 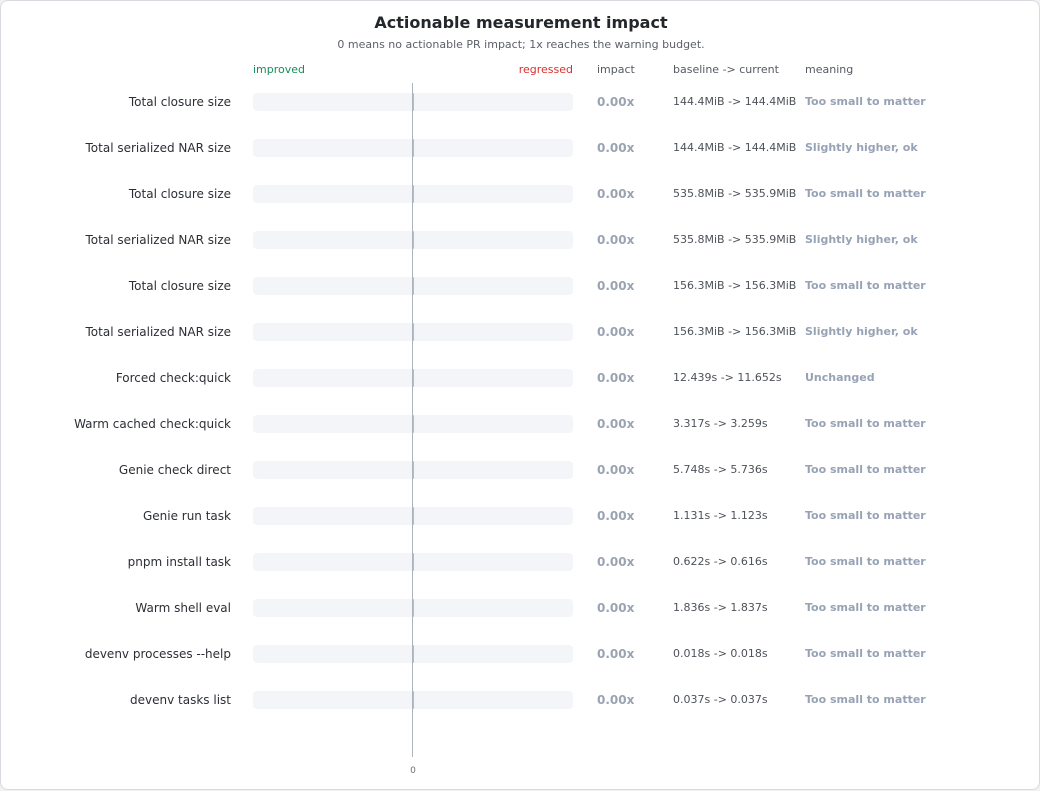 I want to click on zero-axis-line, so click(x=412, y=420).